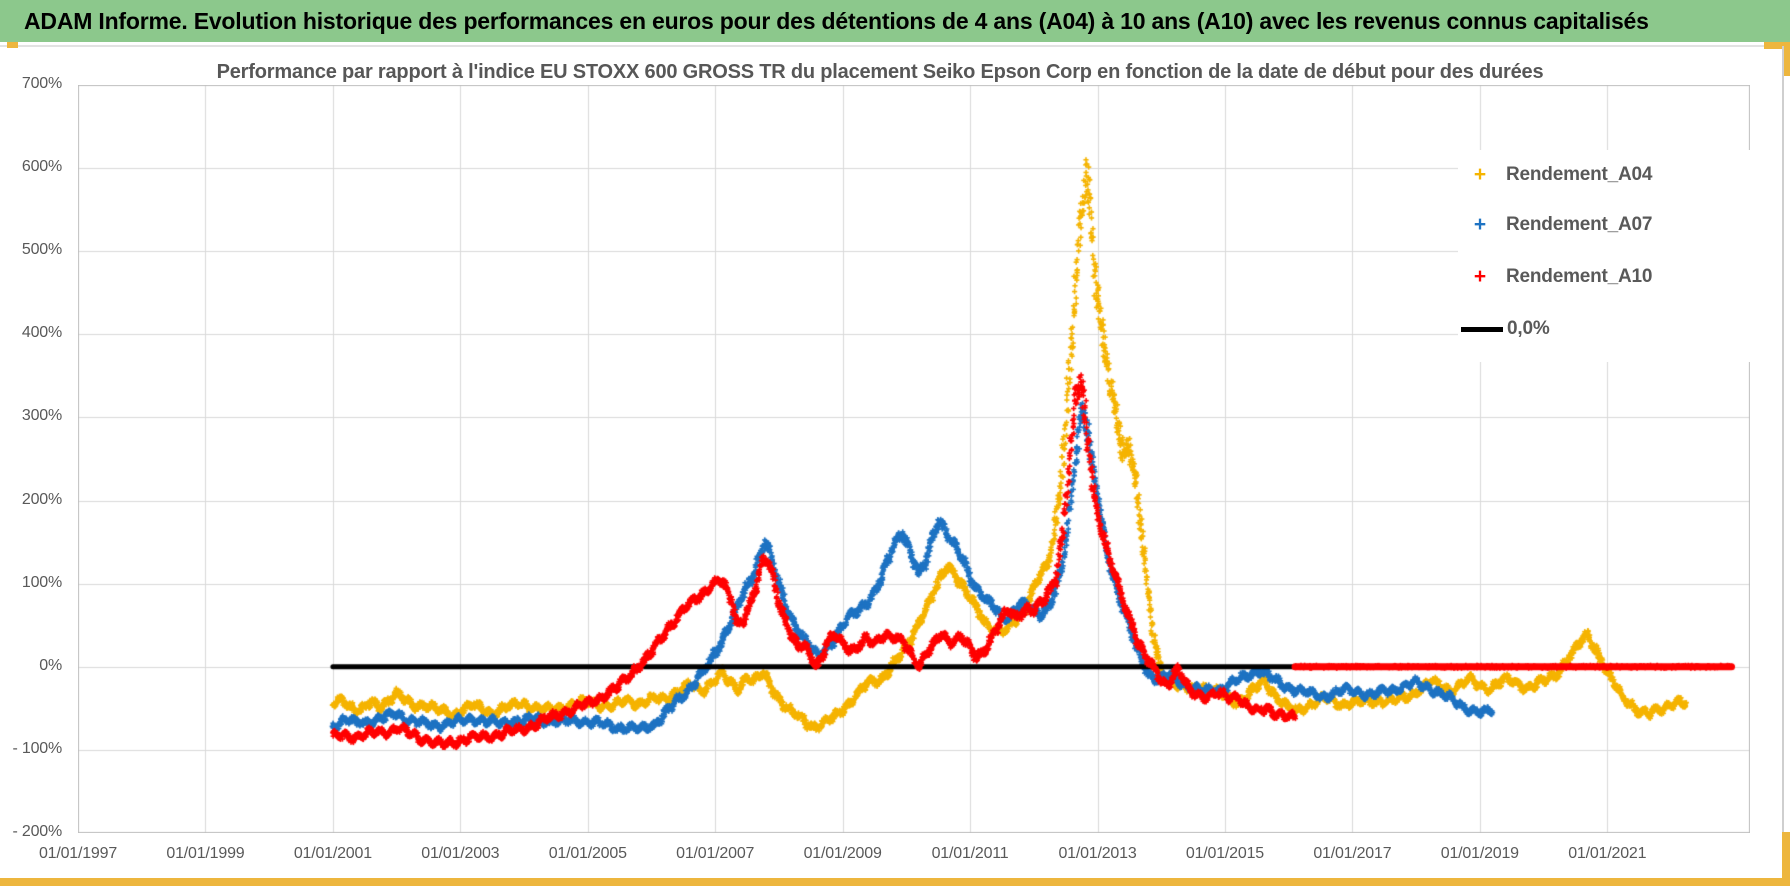 This screenshot has width=1790, height=886. Describe the element at coordinates (1579, 224) in the screenshot. I see `legend-label: Rendement_A07` at that location.